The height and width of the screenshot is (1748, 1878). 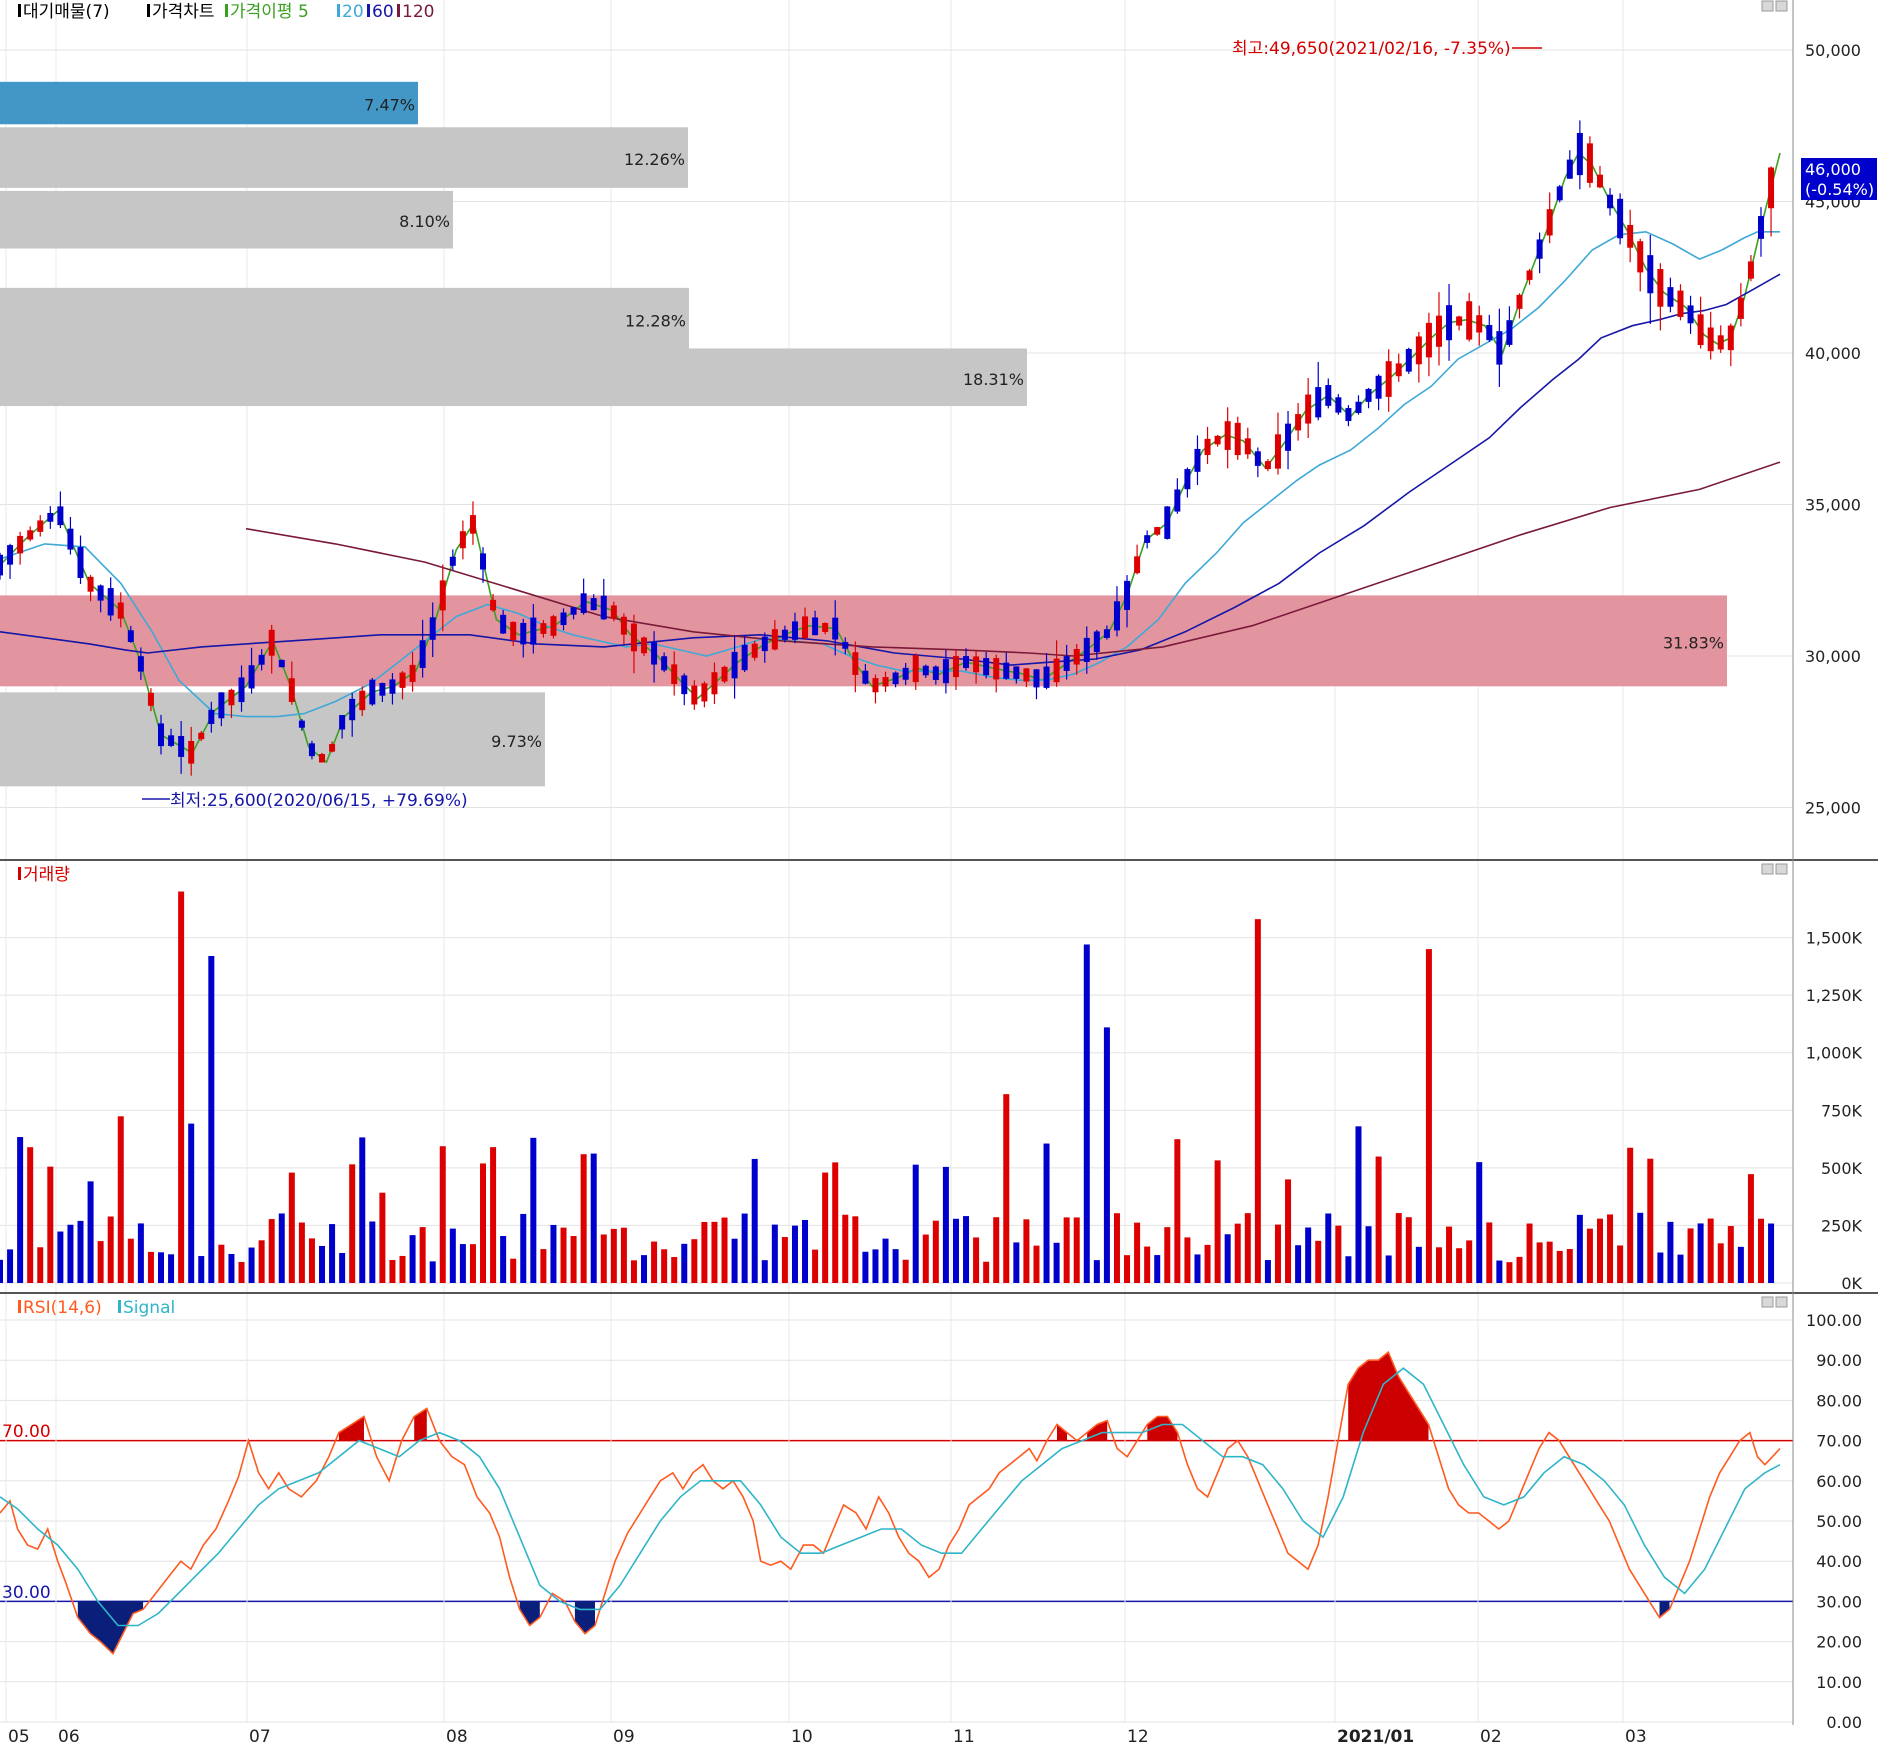 I want to click on low-annotation: 최저:25,600(2020/06/15, +79.69%), so click(x=319, y=801).